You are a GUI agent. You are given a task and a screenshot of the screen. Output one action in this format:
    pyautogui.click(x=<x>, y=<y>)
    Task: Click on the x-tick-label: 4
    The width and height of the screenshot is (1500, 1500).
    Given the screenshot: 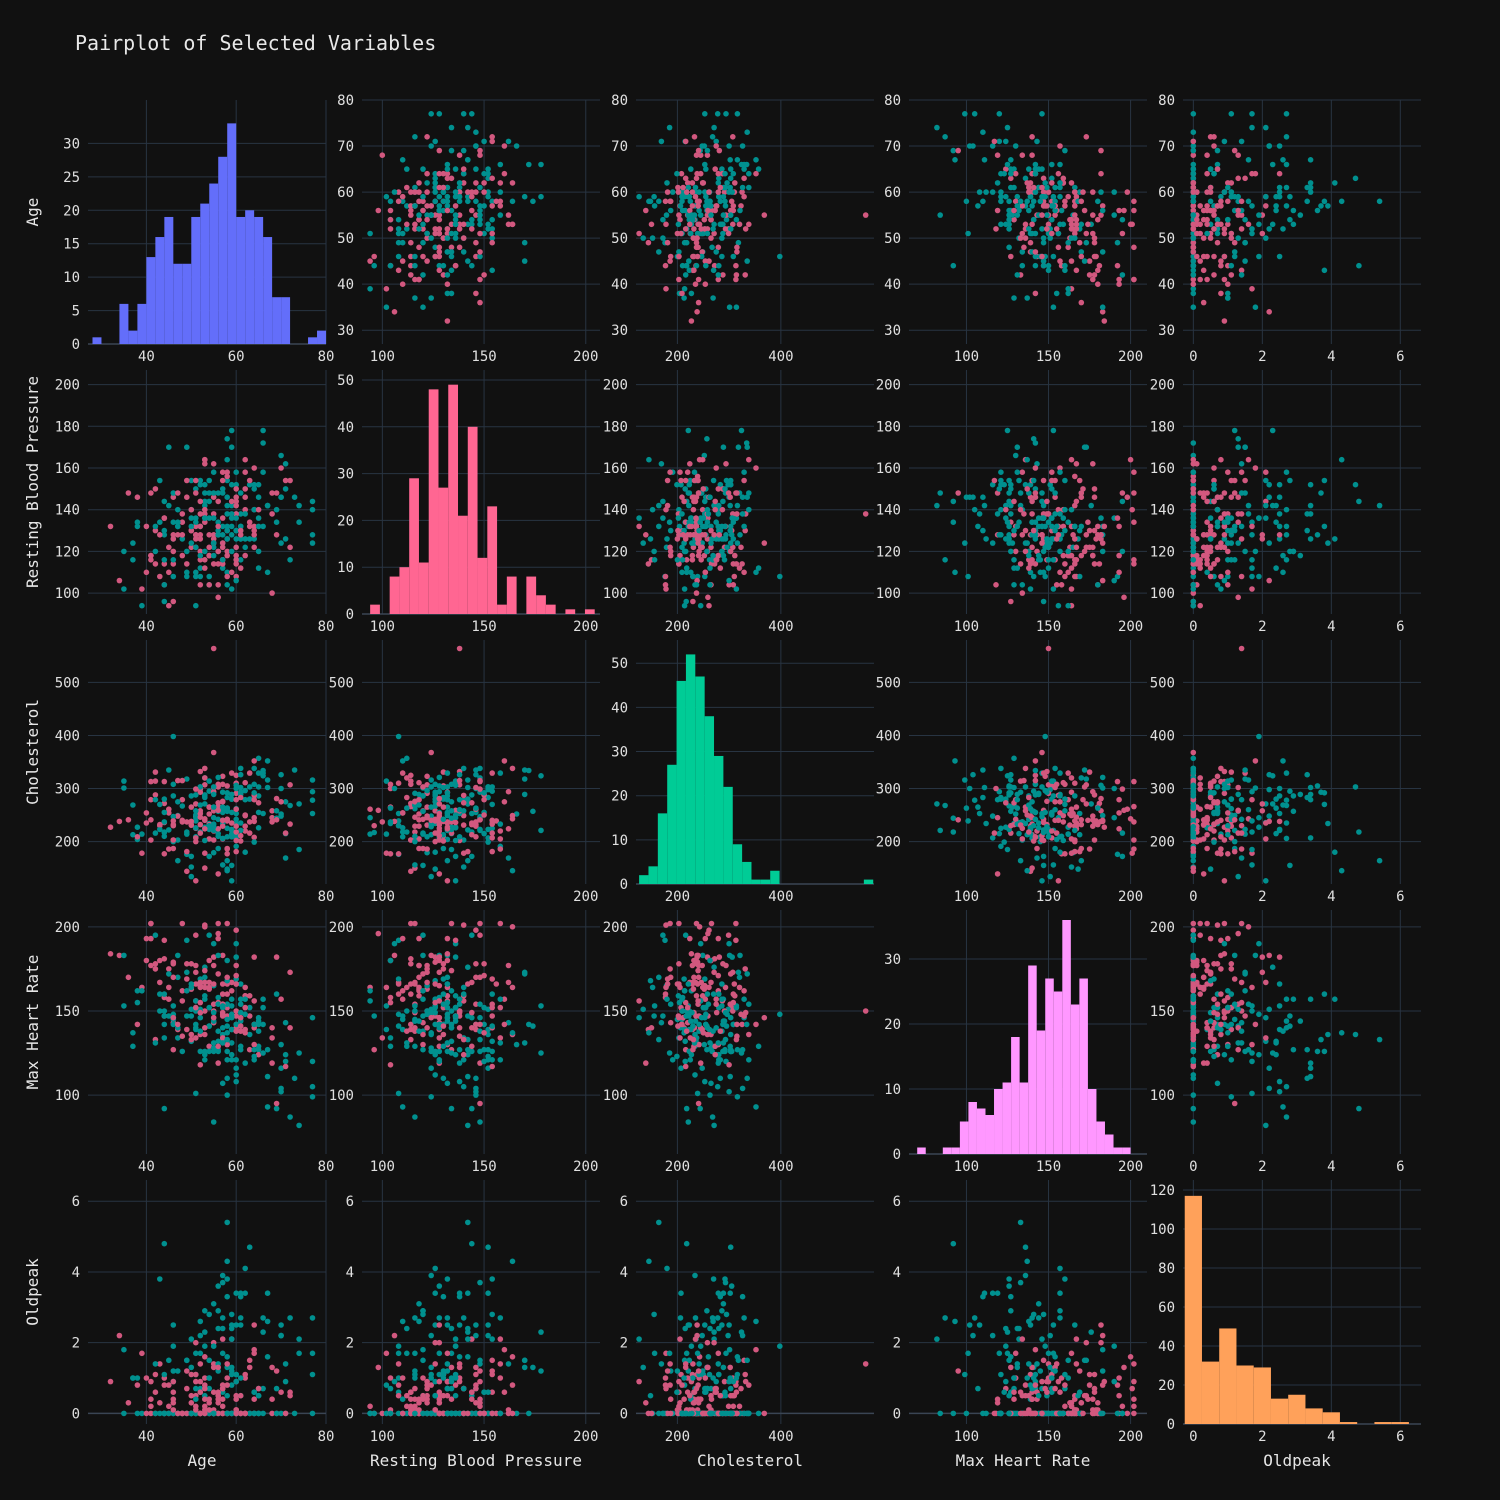 What is the action you would take?
    pyautogui.click(x=1331, y=897)
    